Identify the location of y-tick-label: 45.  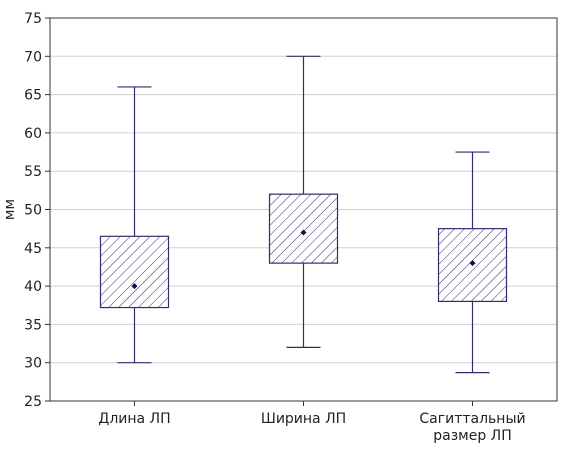
(33, 249).